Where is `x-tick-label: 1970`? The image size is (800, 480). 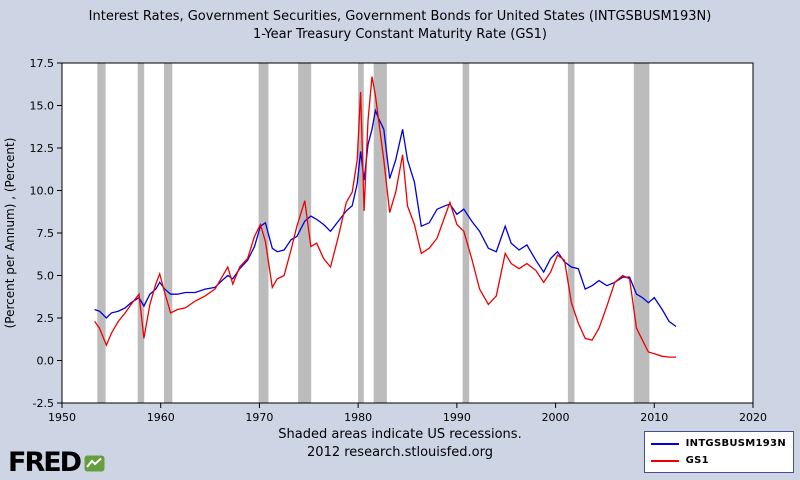 x-tick-label: 1970 is located at coordinates (259, 417).